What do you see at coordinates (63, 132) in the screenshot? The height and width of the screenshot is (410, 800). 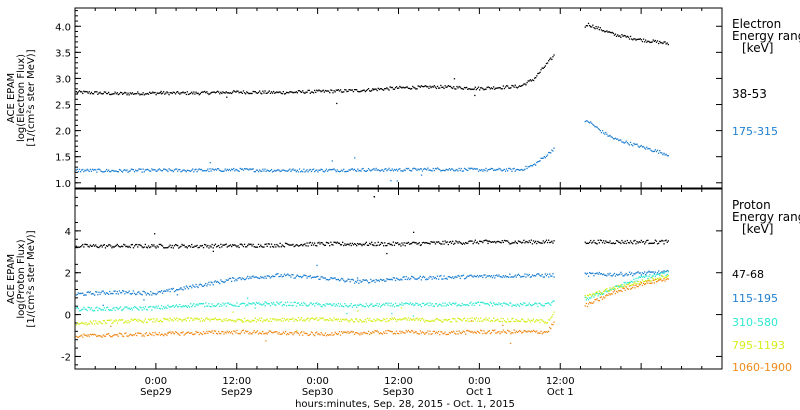 I see `electron-ytick-label: 2.0` at bounding box center [63, 132].